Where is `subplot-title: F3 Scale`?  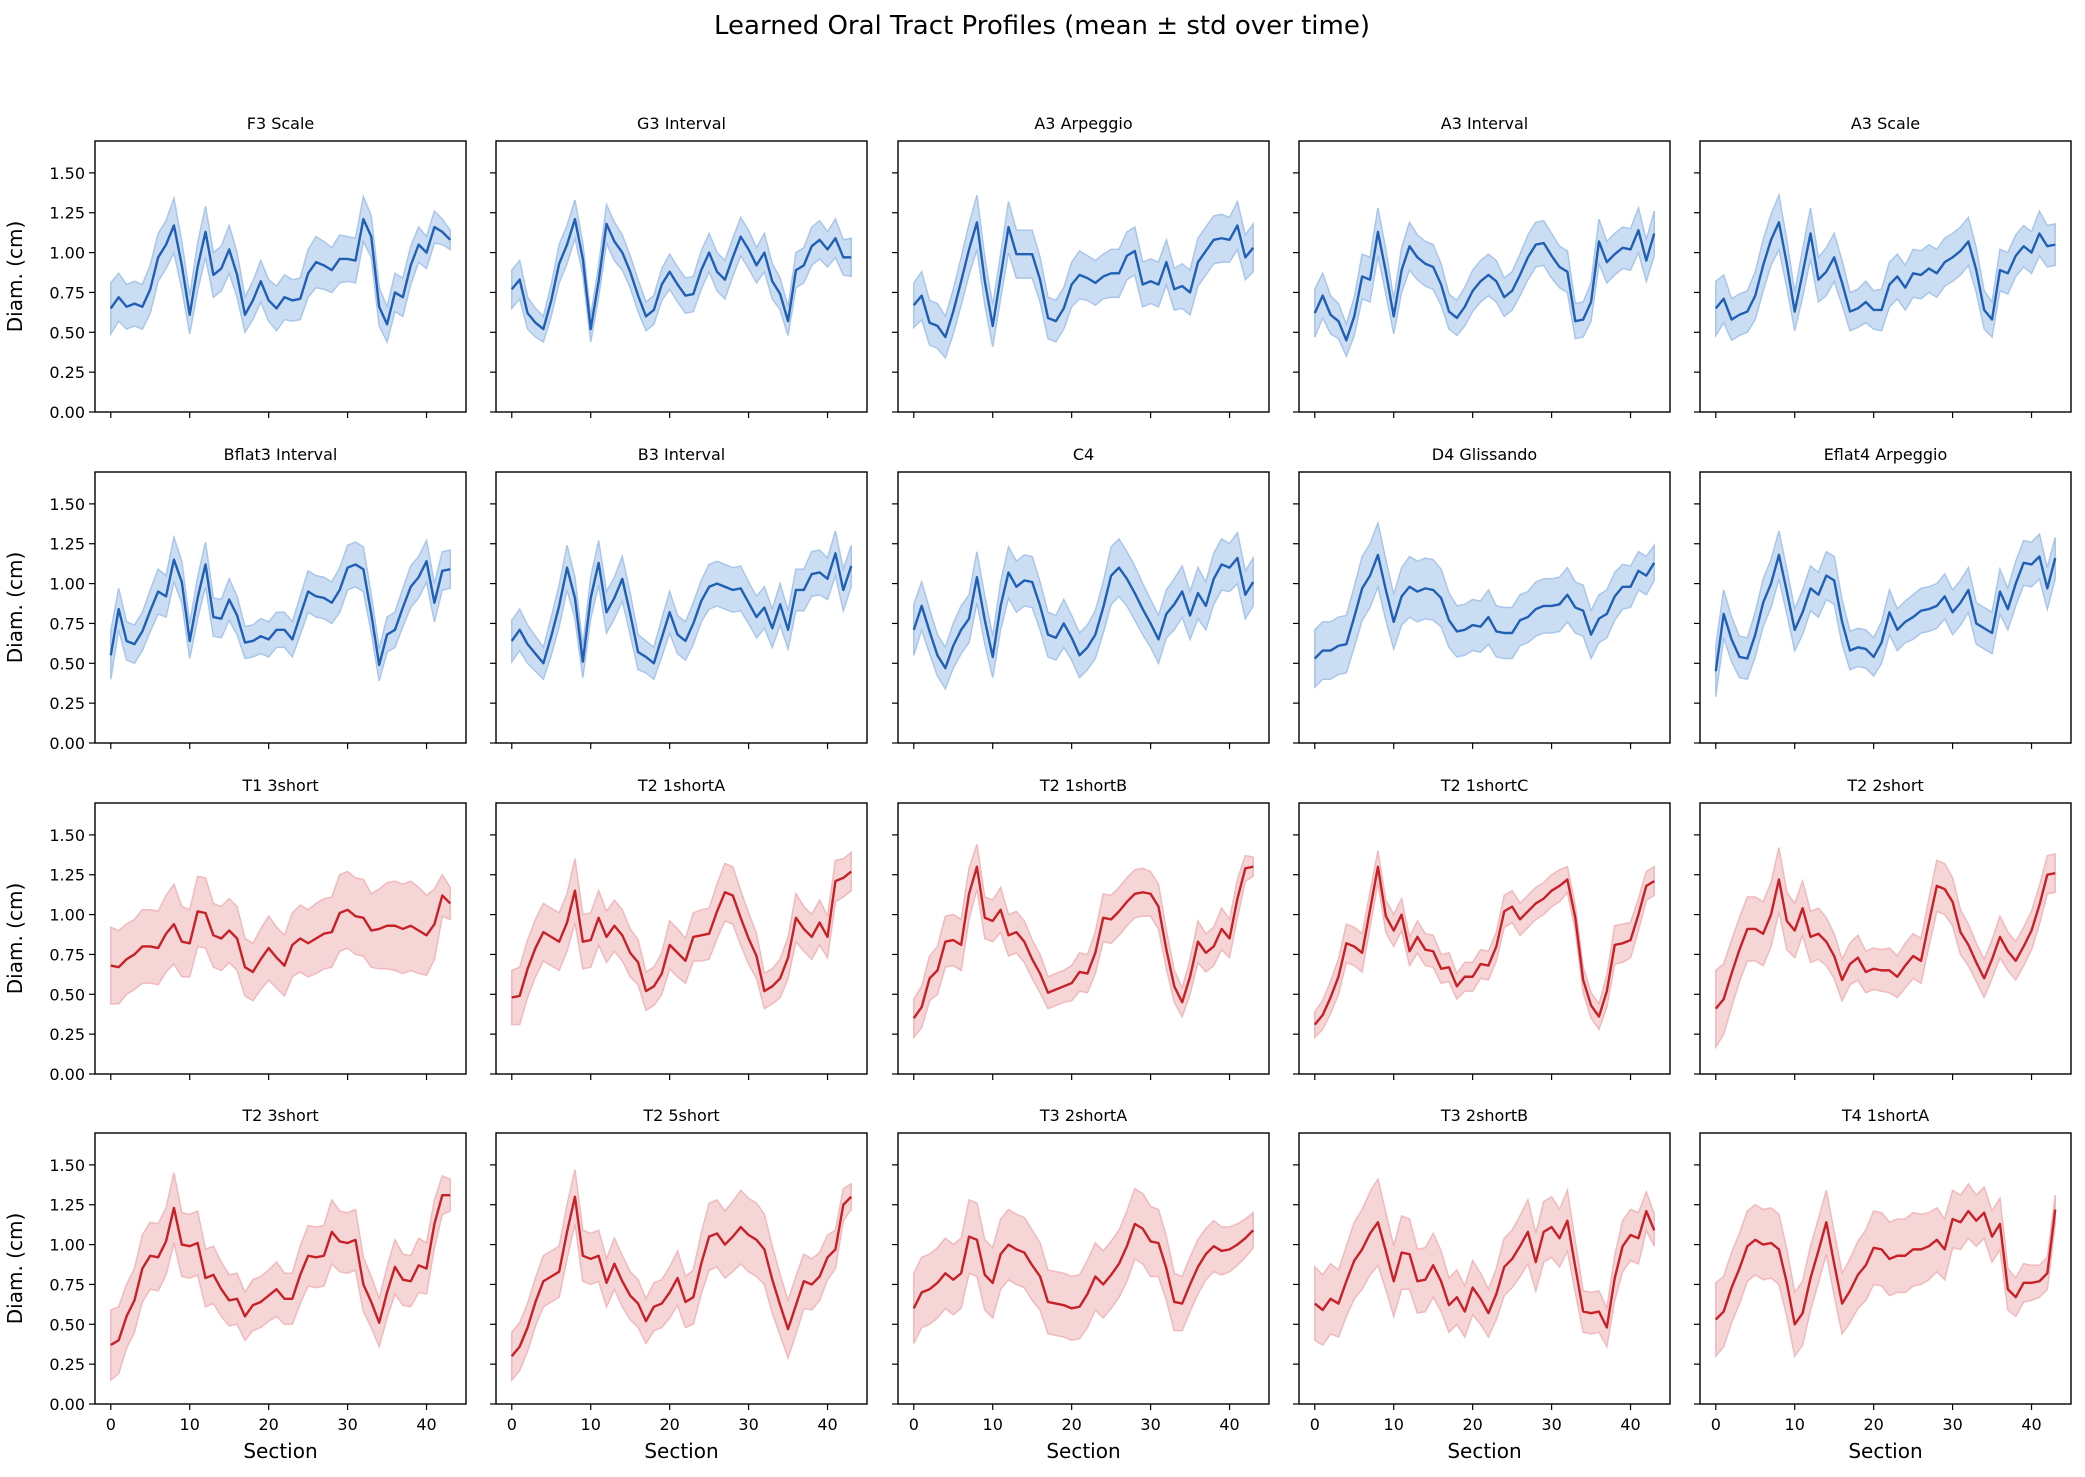
subplot-title: F3 Scale is located at coordinates (281, 123).